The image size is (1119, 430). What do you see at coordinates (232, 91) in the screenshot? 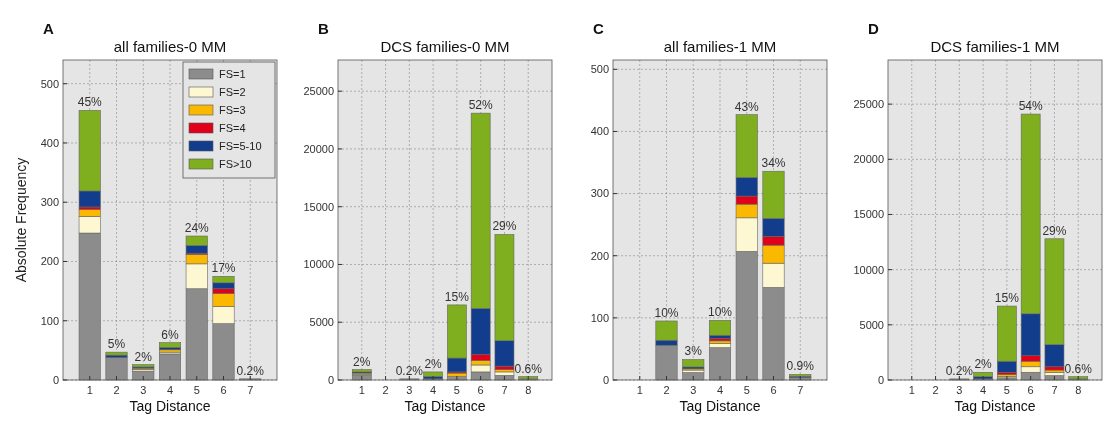
I see `legend-label: FS=2` at bounding box center [232, 91].